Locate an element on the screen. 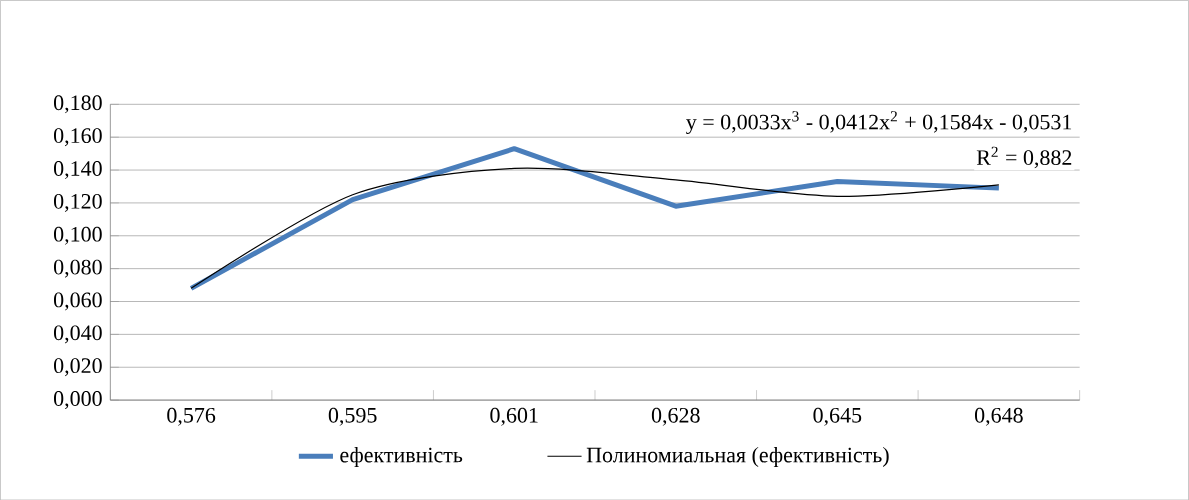 Image resolution: width=1189 pixels, height=500 pixels. y-tick-label: 0,140 is located at coordinates (77, 169).